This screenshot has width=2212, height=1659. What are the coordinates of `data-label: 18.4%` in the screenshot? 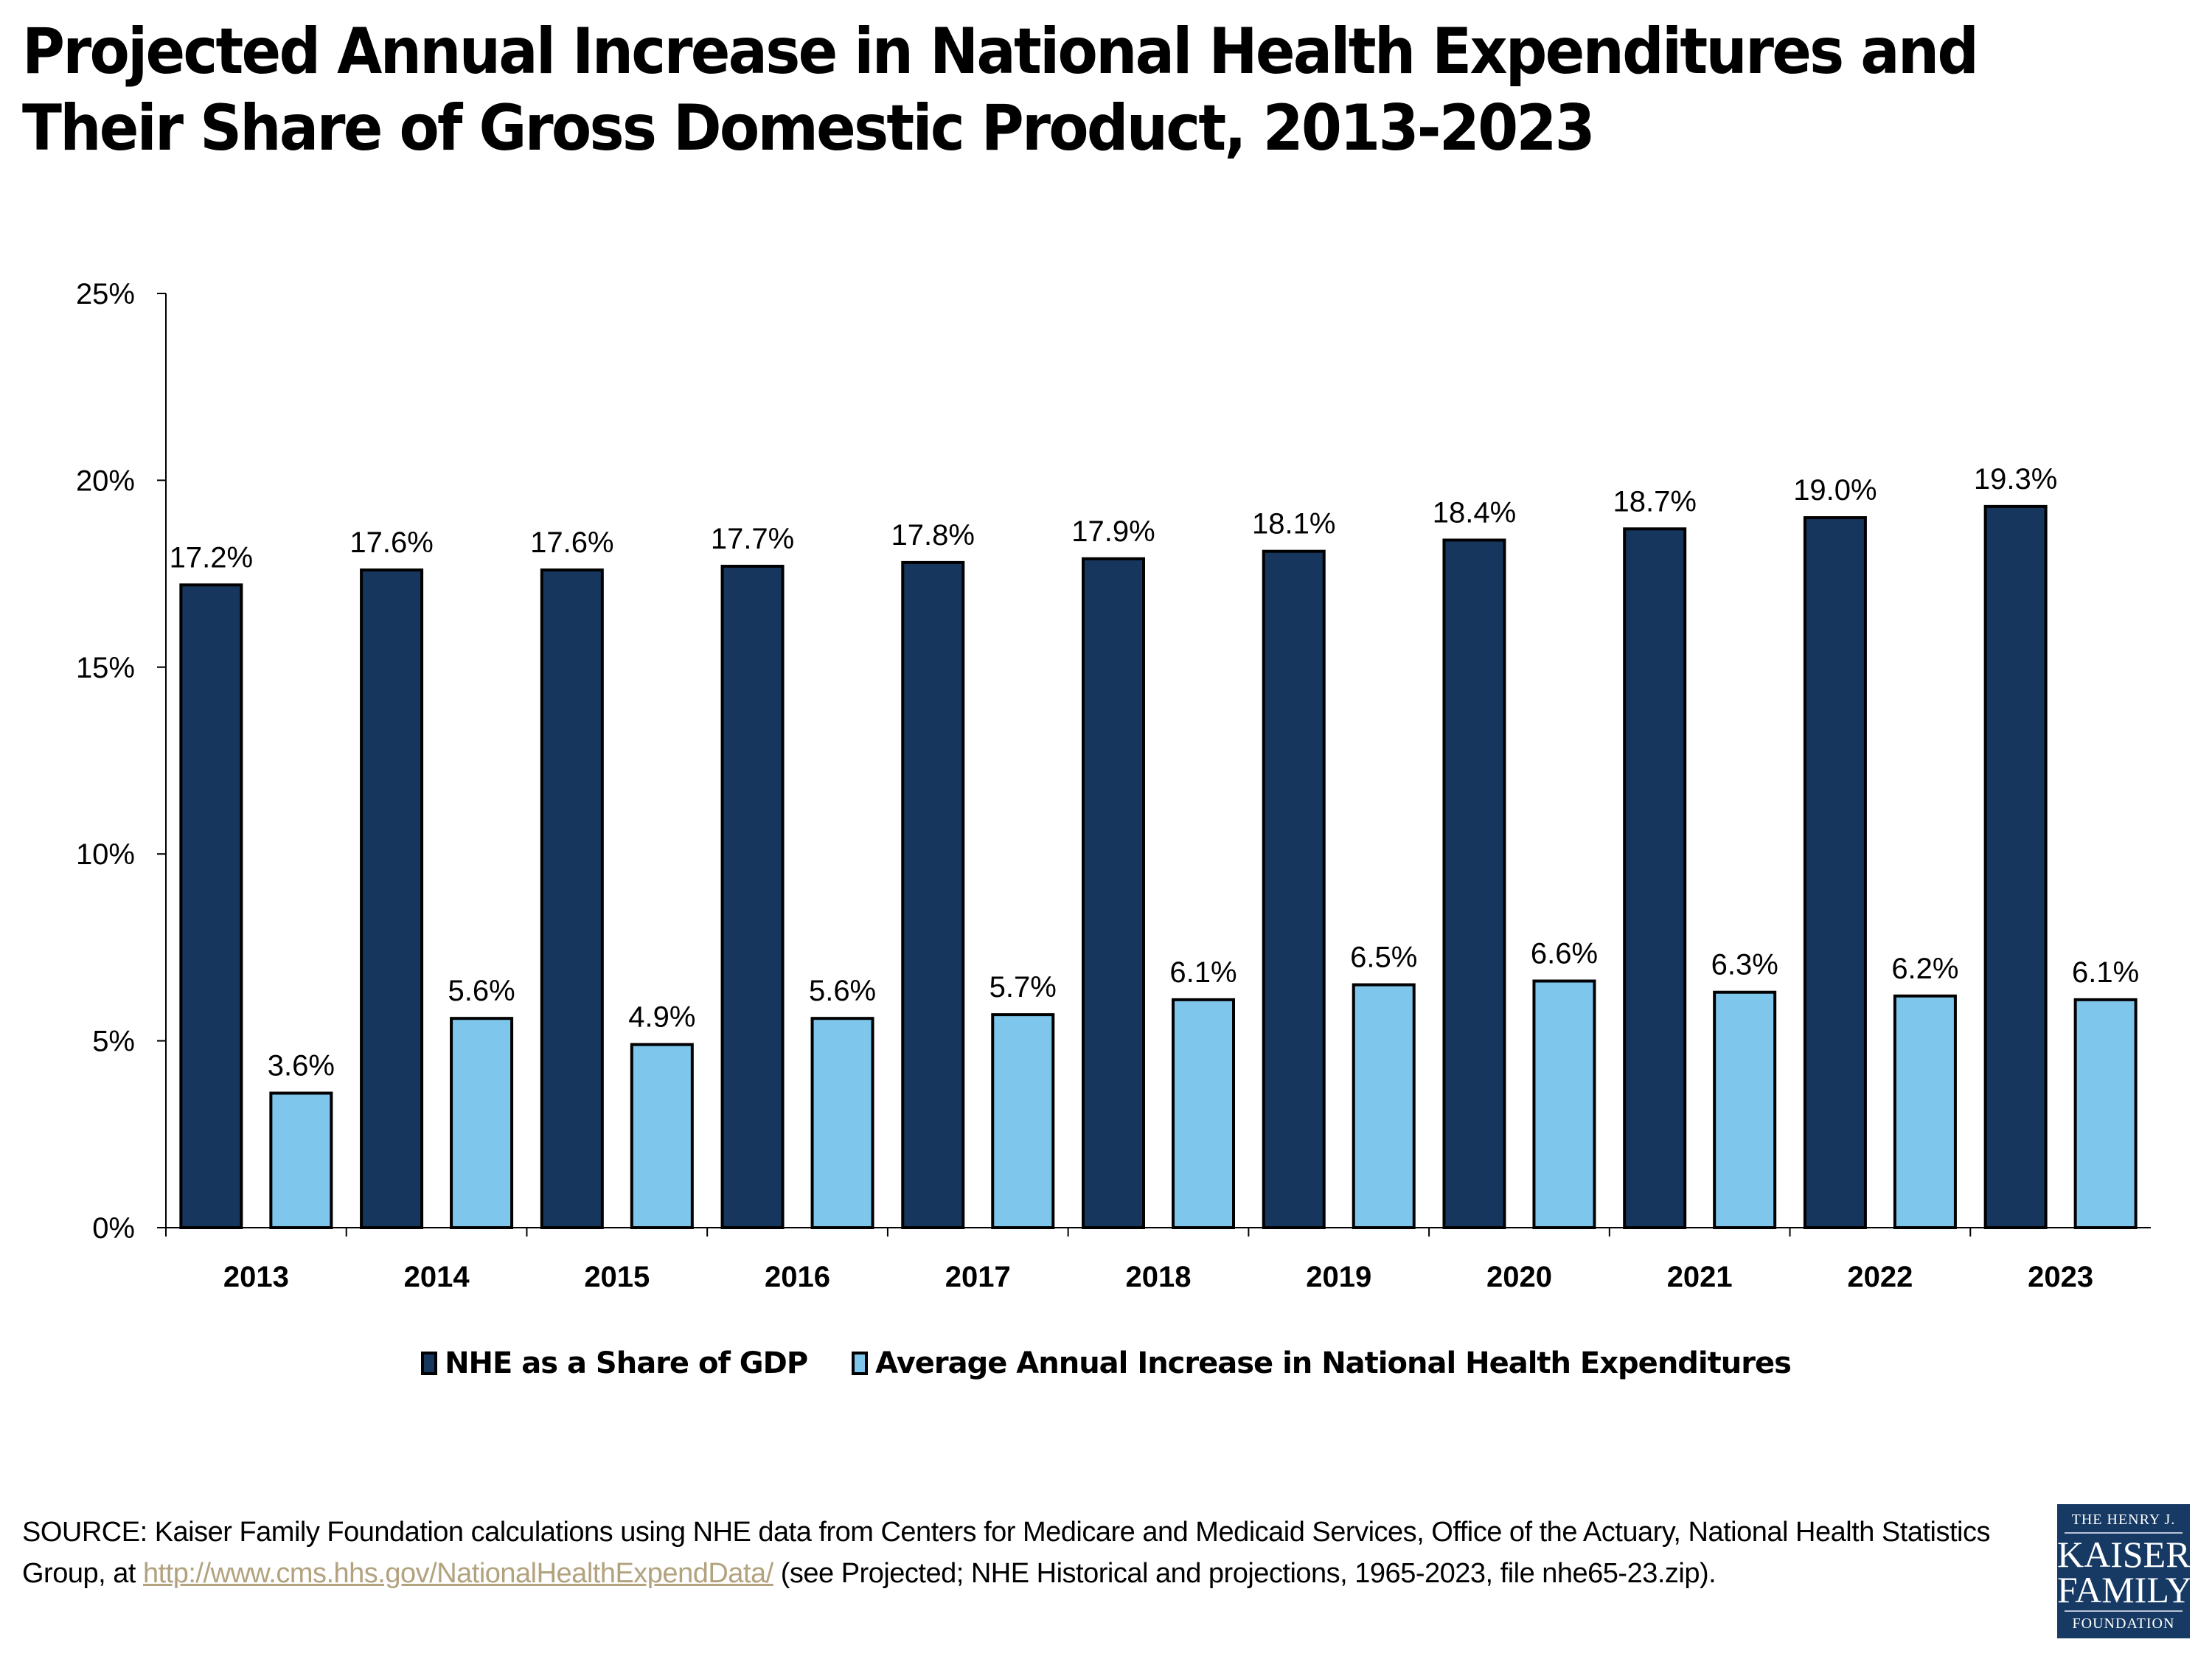 It's located at (1474, 512).